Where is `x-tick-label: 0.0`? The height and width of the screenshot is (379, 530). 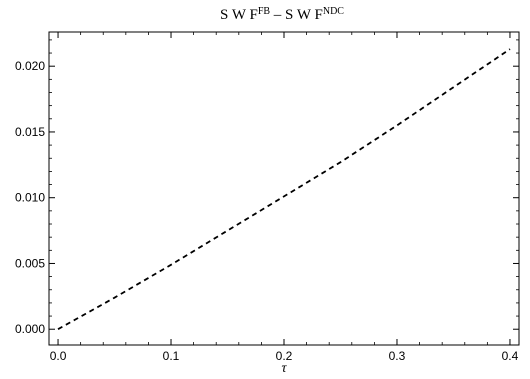 x-tick-label: 0.0 is located at coordinates (58, 356).